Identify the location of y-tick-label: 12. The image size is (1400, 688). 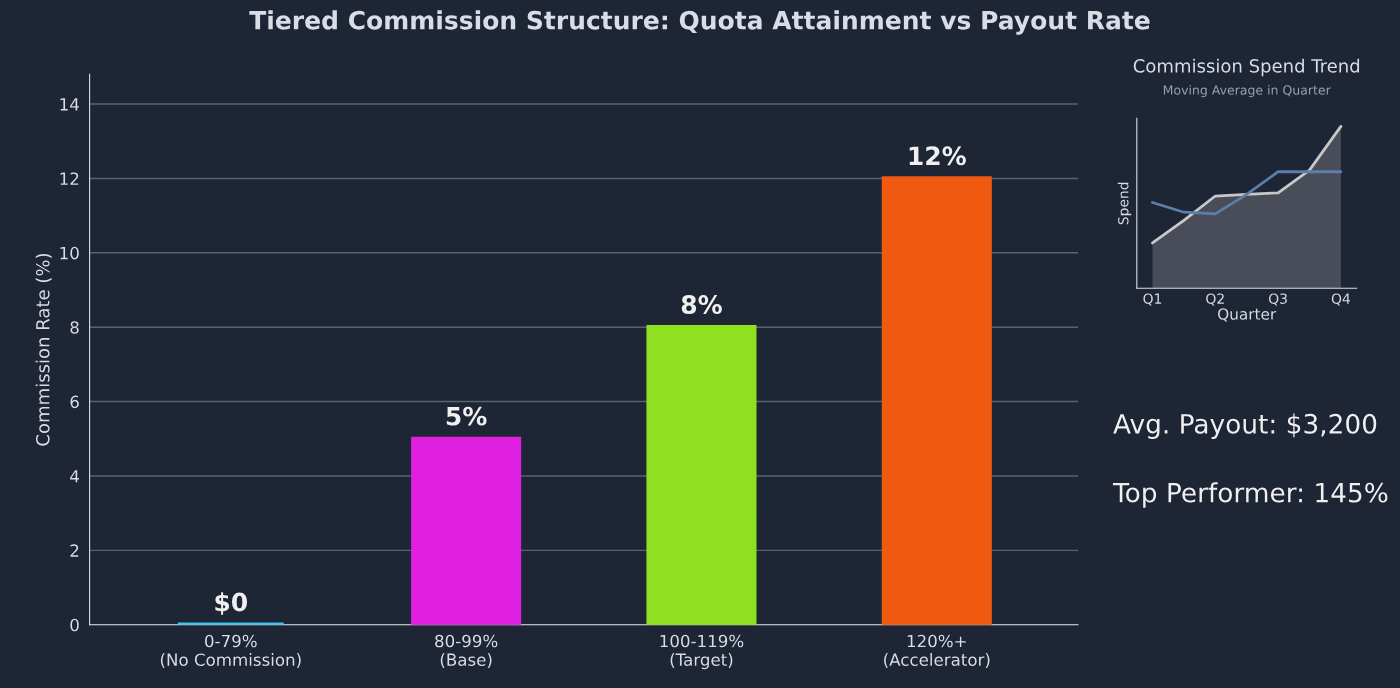
(69, 178).